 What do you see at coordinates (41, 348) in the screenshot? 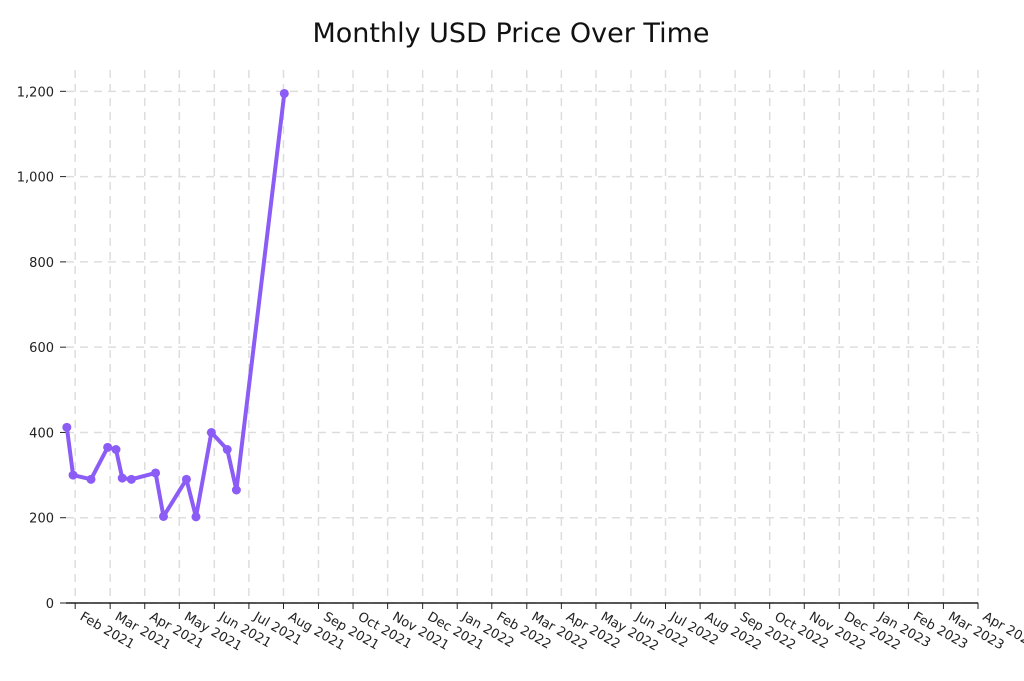
I see `y-tick-label: 600` at bounding box center [41, 348].